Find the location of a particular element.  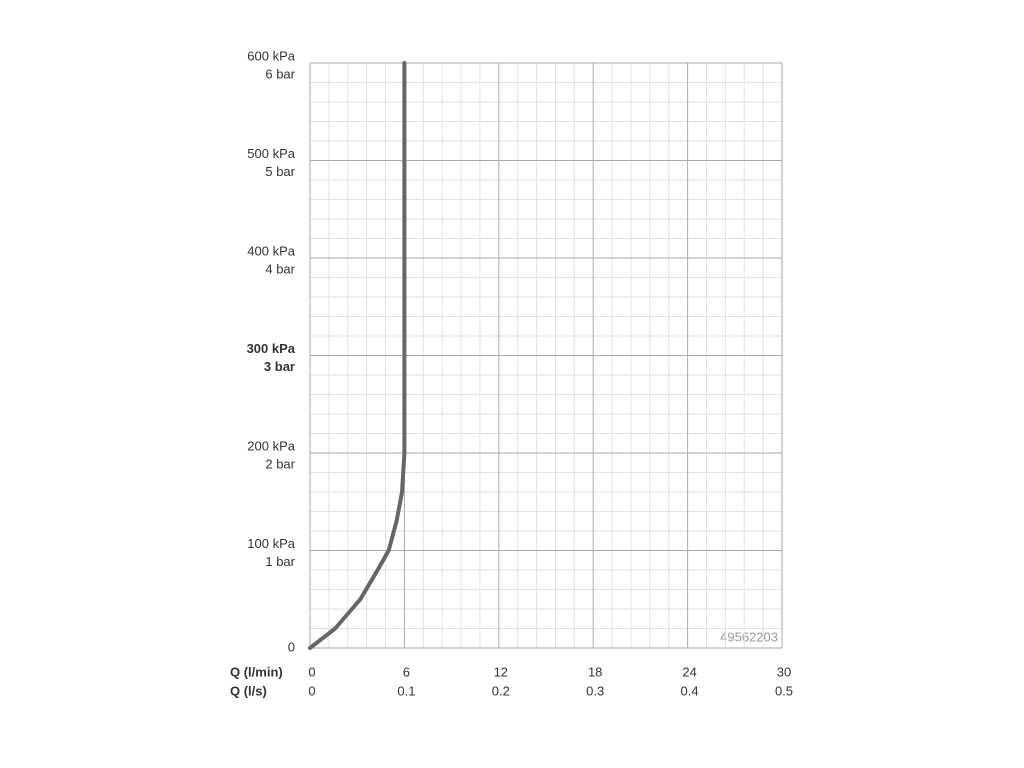

y-tick-label: 200 kPa is located at coordinates (271, 445).